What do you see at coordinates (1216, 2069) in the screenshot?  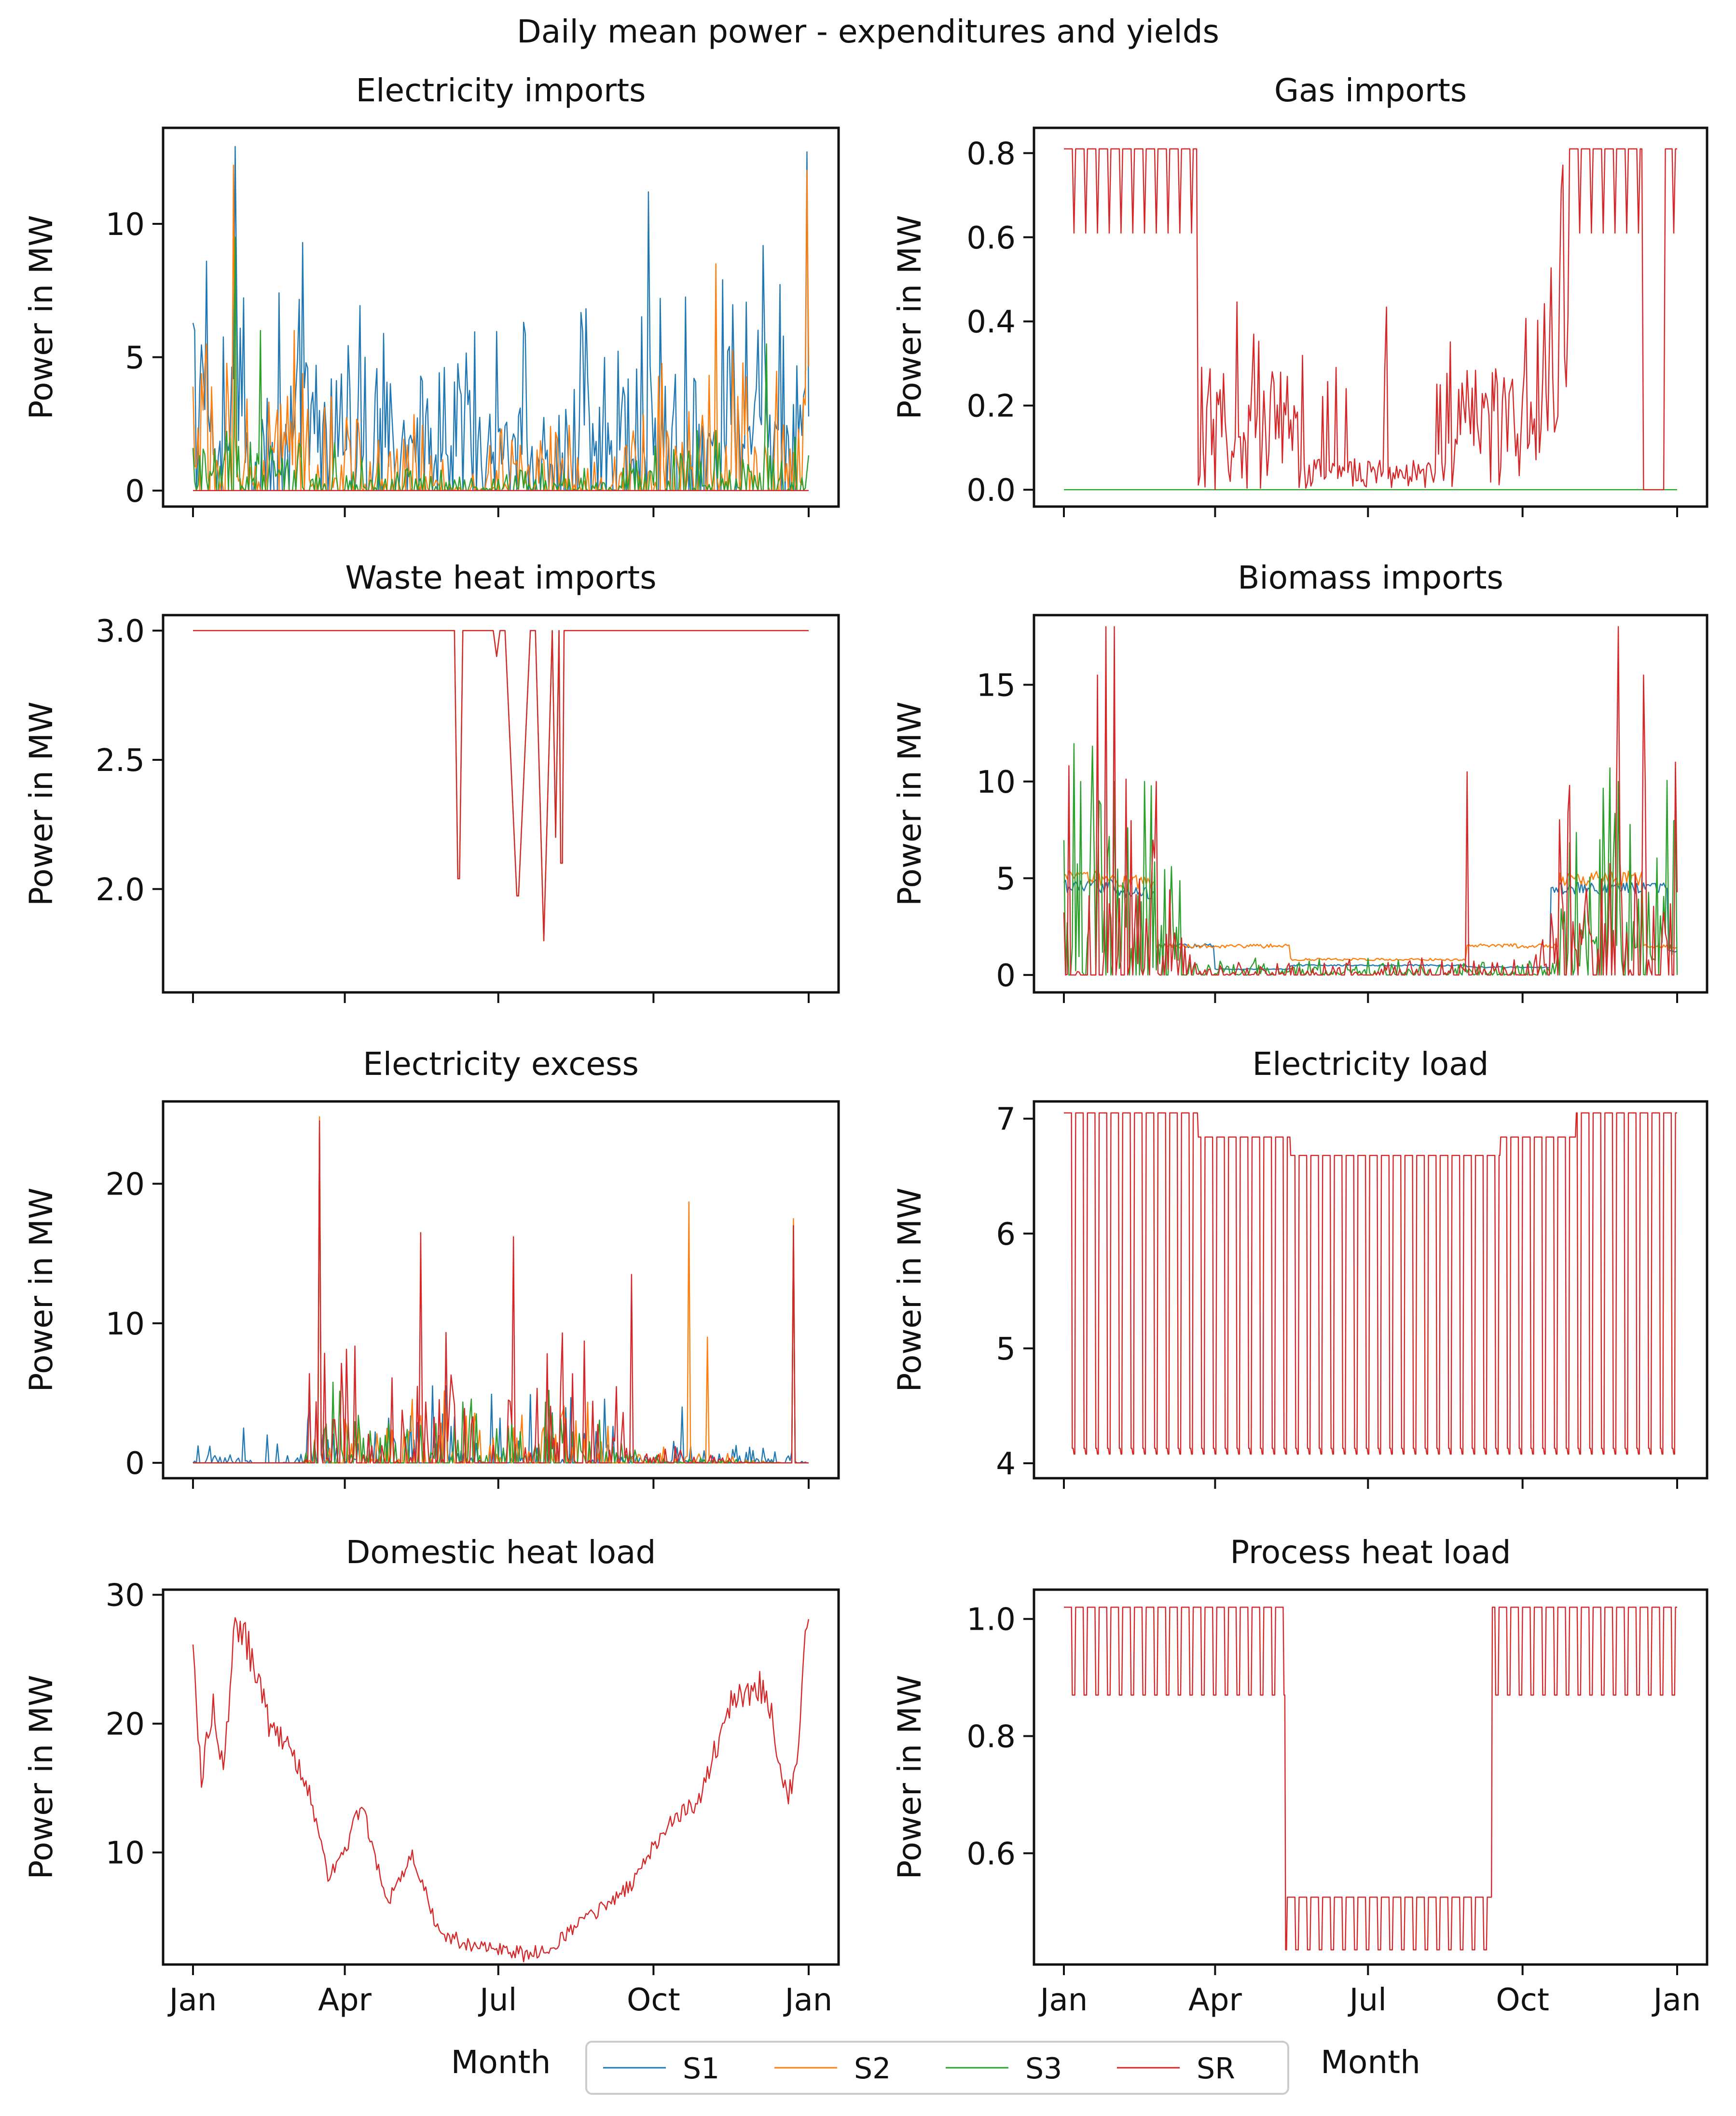 I see `legend-label-sr: SR` at bounding box center [1216, 2069].